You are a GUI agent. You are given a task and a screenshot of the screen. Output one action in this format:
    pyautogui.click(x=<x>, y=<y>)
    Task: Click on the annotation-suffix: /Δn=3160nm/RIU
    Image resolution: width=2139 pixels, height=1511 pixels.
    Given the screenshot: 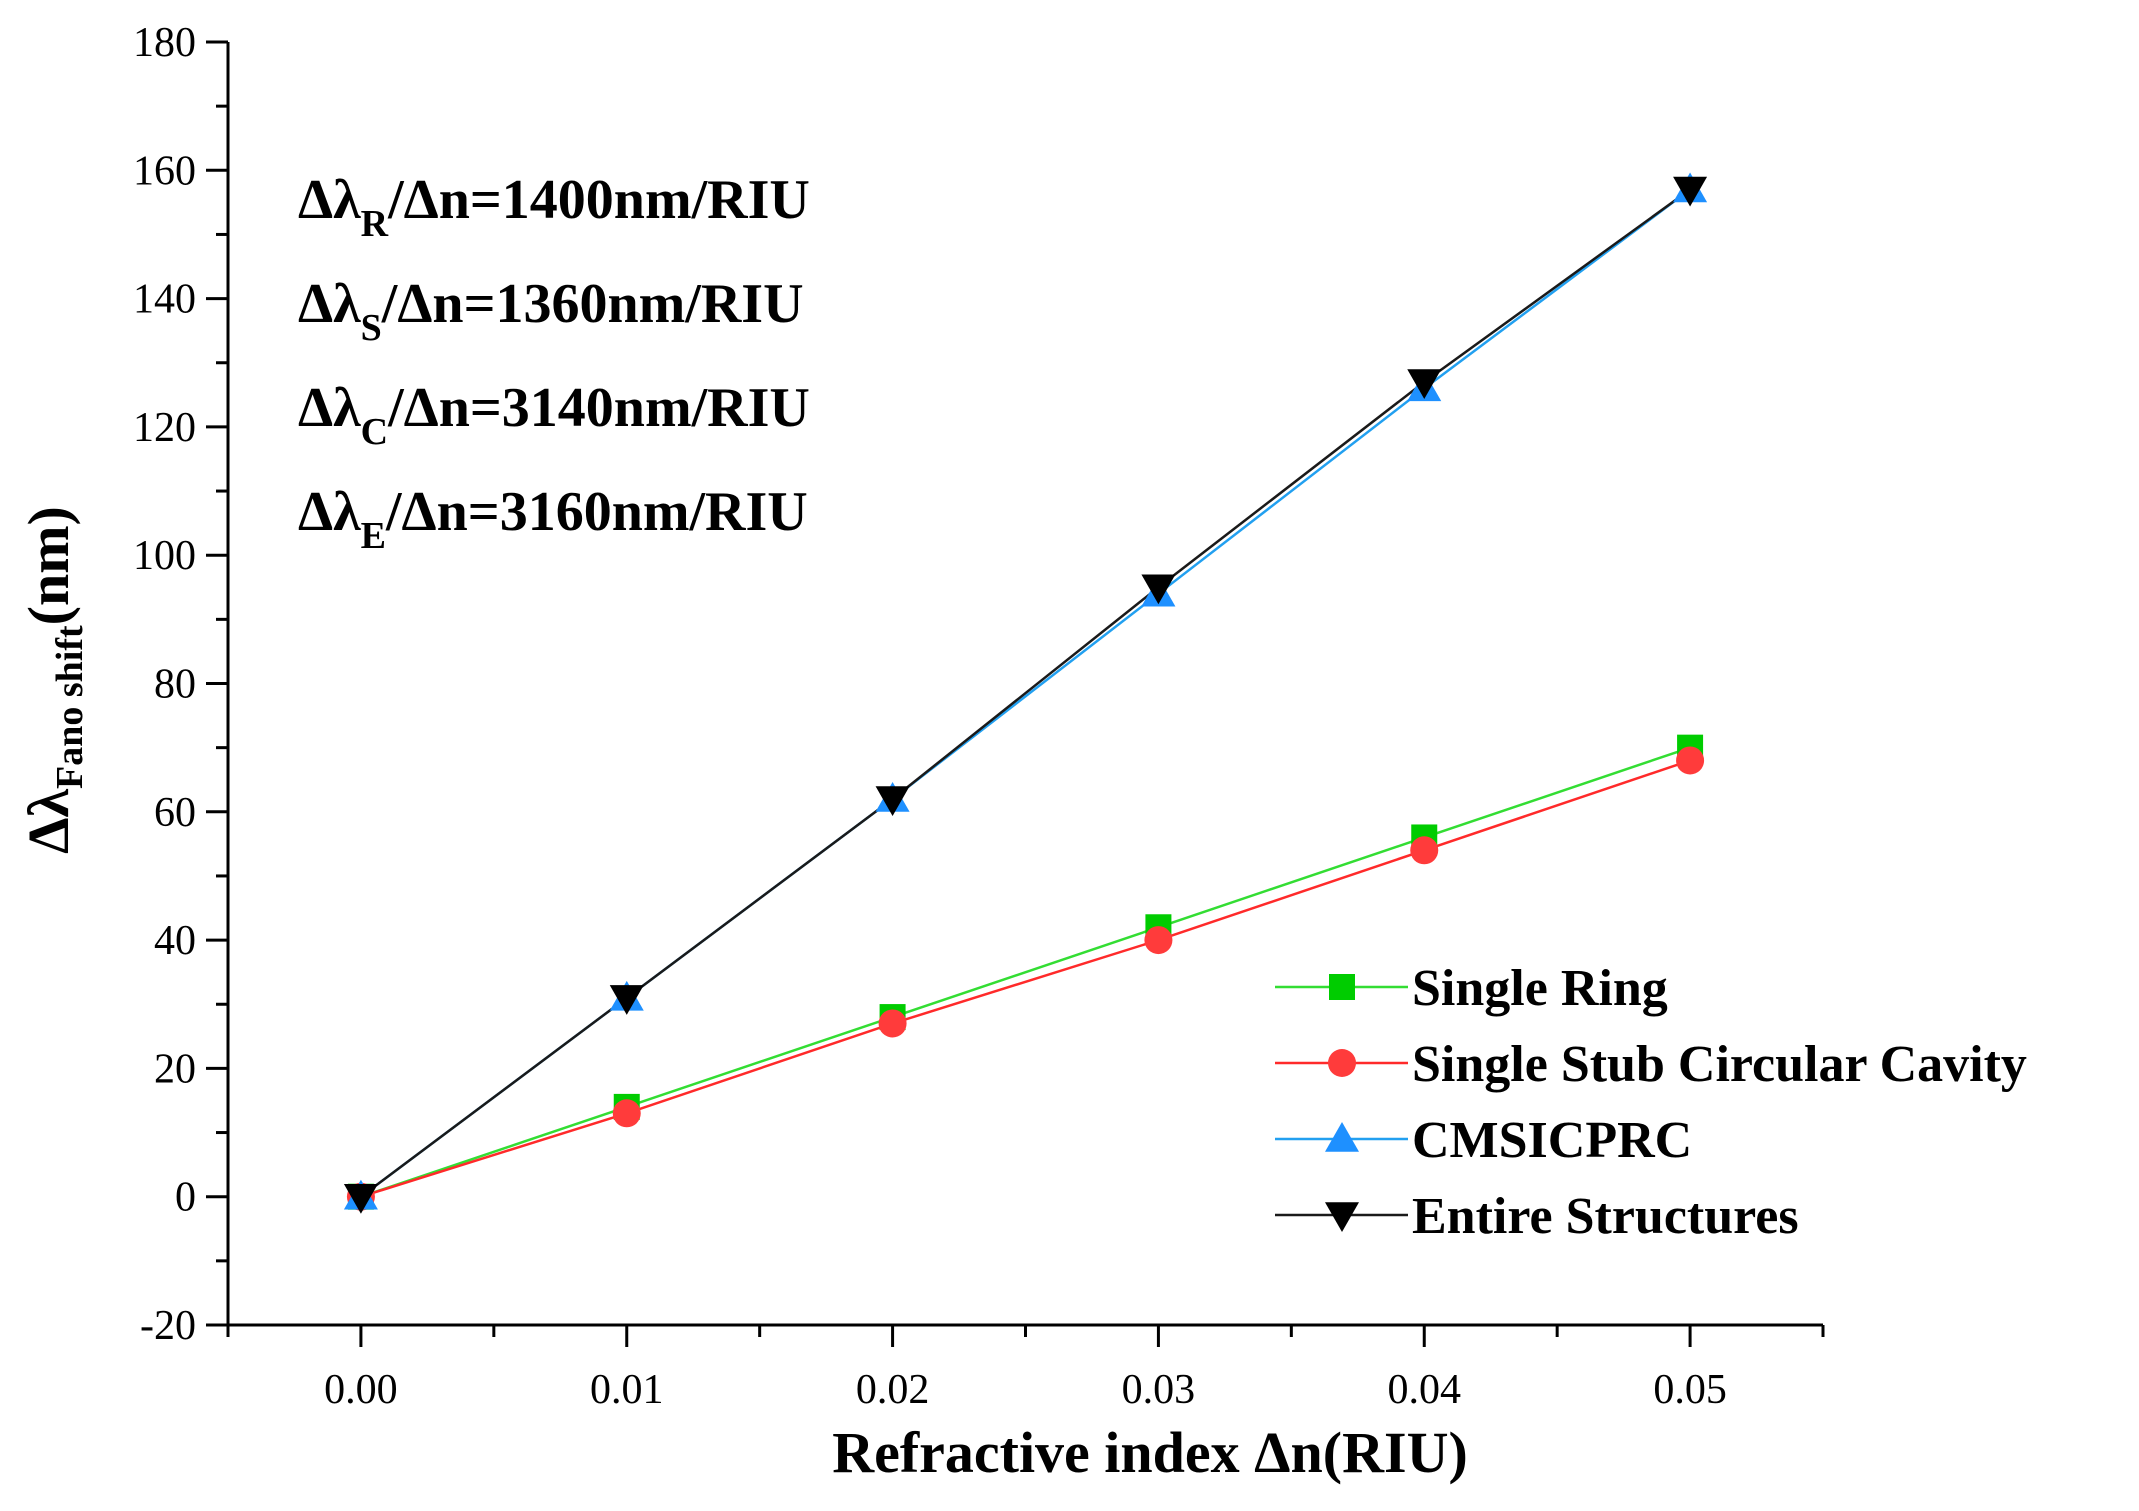 What is the action you would take?
    pyautogui.click(x=596, y=512)
    